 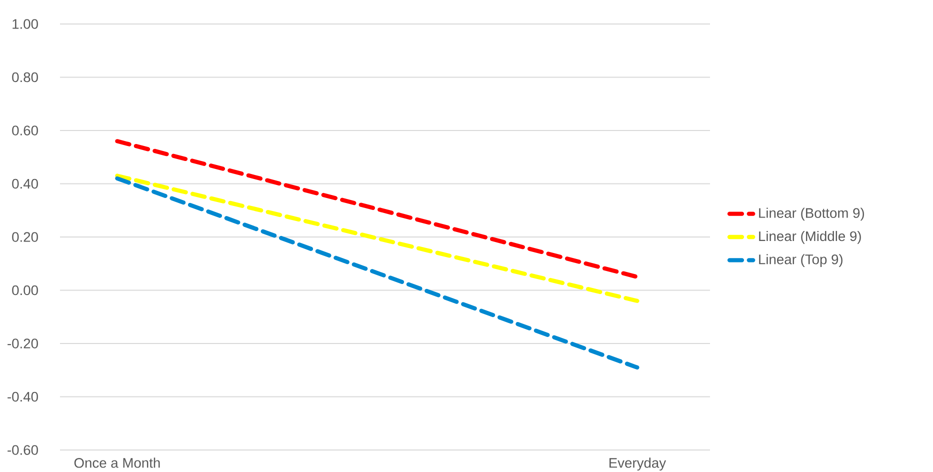 What do you see at coordinates (25, 183) in the screenshot?
I see `y-tick-label: 0.40` at bounding box center [25, 183].